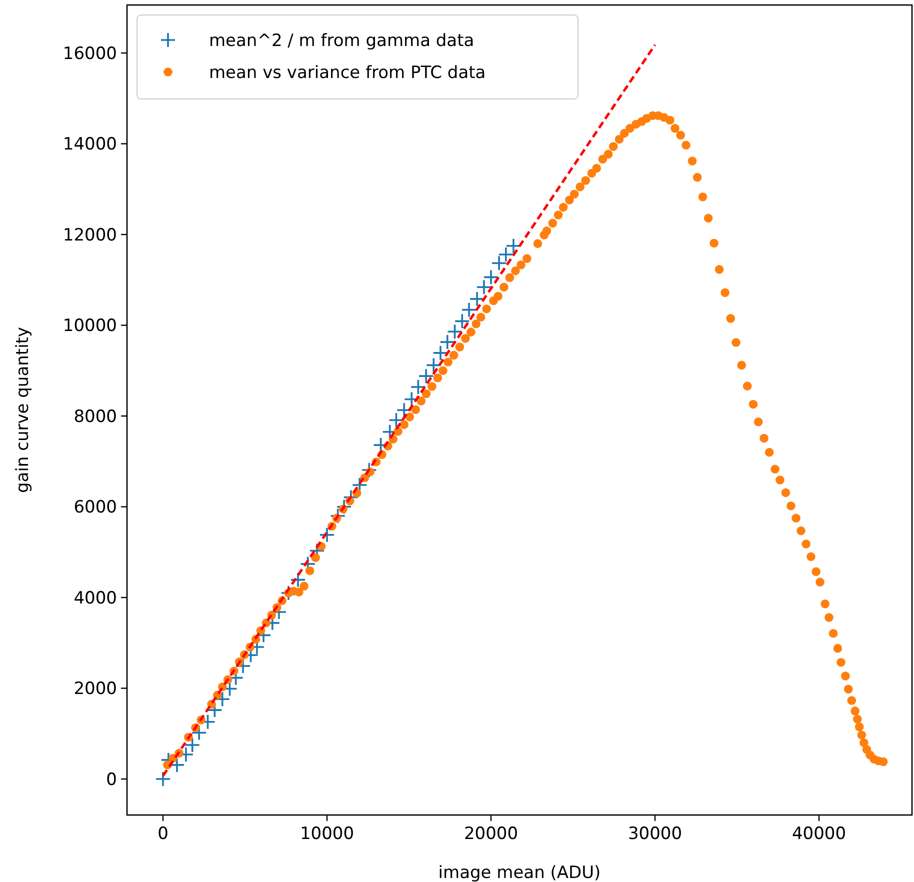  Describe the element at coordinates (89, 144) in the screenshot. I see `y-tick-label: 14000` at that location.